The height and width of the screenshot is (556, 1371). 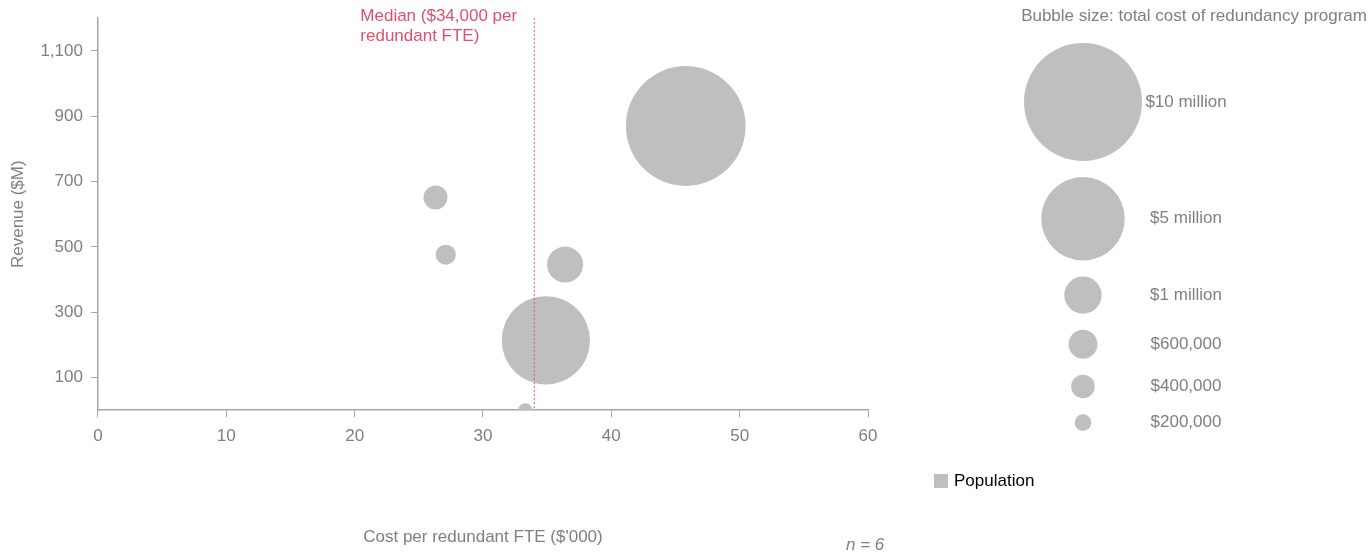 What do you see at coordinates (439, 26) in the screenshot?
I see `ref-line-label: Median ($34,000 per redundant FTE)` at bounding box center [439, 26].